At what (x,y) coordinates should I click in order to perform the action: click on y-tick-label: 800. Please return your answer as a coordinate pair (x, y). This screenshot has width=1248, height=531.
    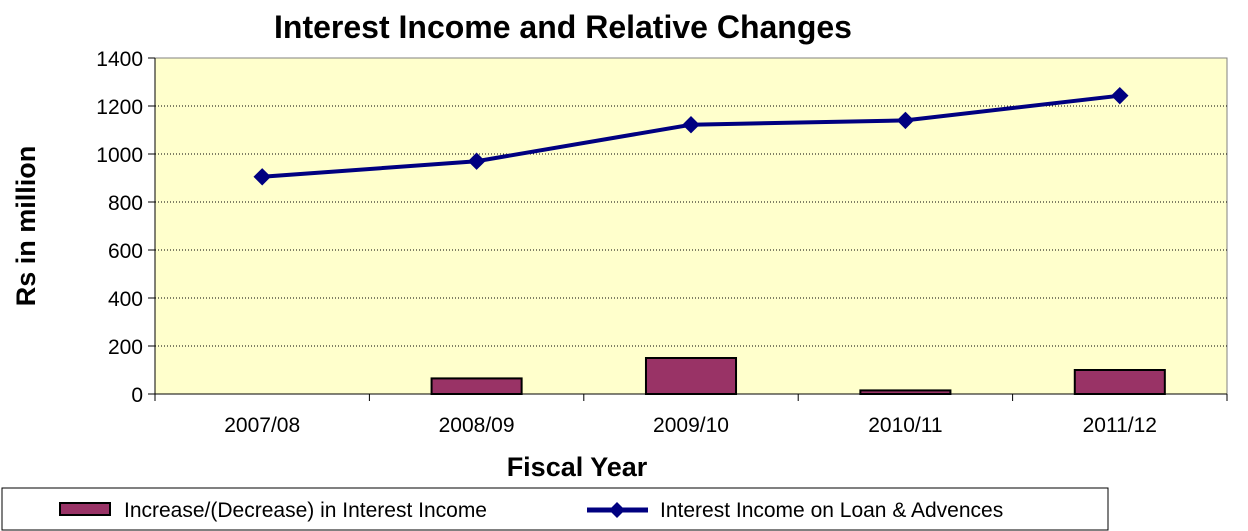
    Looking at the image, I should click on (125, 203).